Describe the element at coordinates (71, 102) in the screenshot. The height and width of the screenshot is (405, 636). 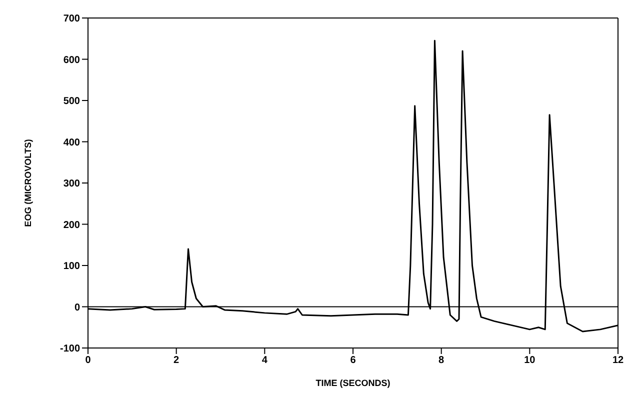
I see `y-tick-label: 500` at that location.